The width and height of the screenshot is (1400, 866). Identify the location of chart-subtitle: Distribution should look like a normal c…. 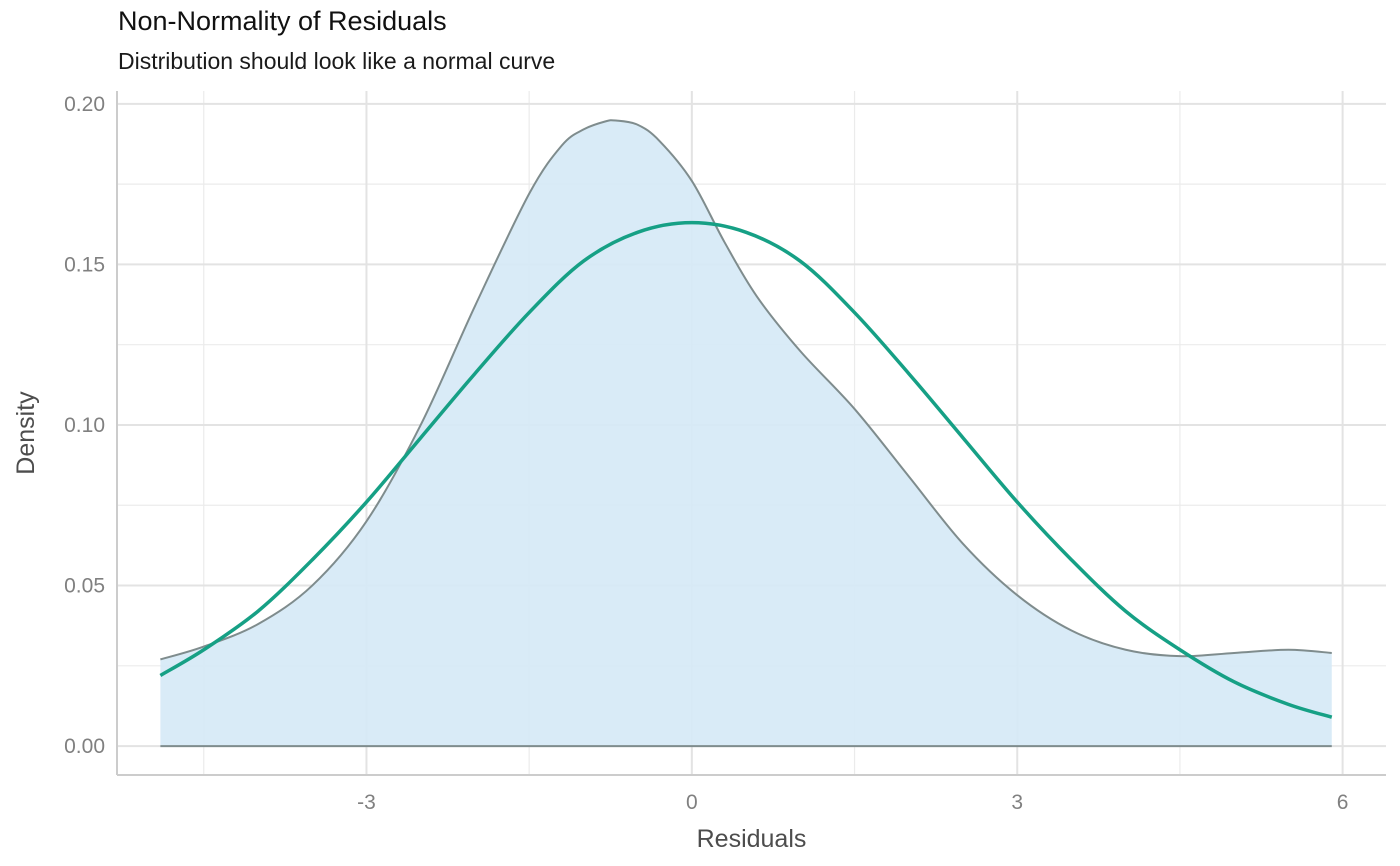
(337, 61).